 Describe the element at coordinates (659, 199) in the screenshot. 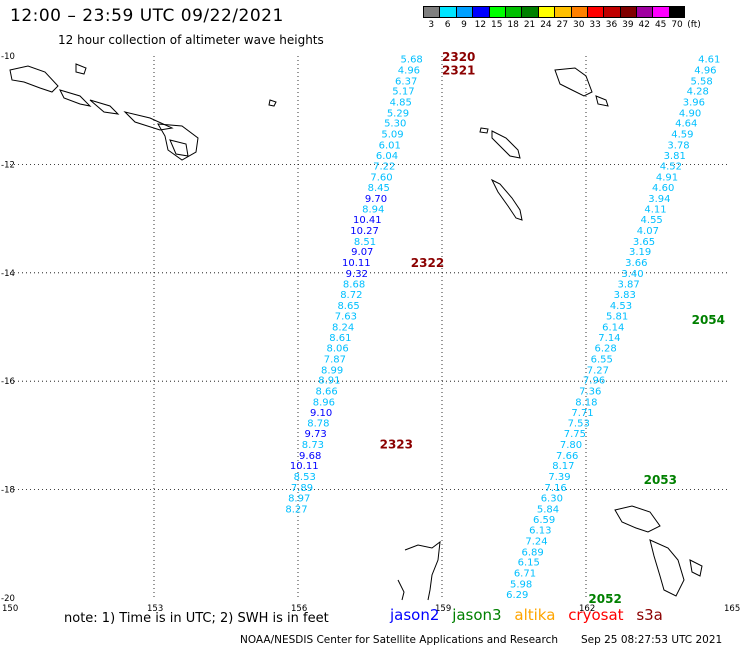

I see `swh-value: 3.94` at that location.